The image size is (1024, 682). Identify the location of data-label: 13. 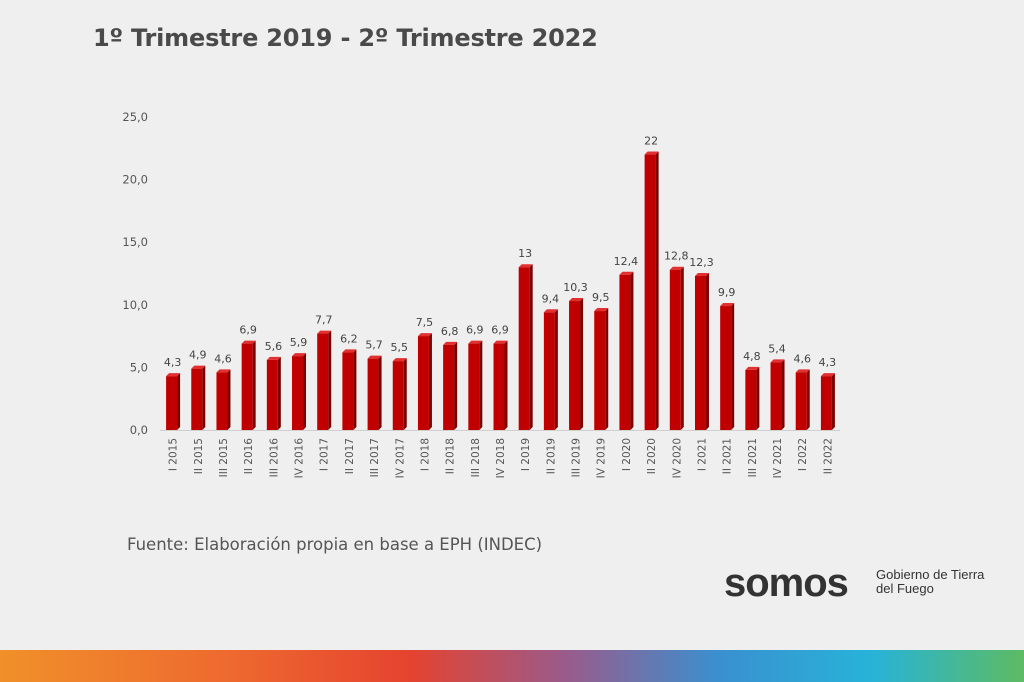
(525, 253).